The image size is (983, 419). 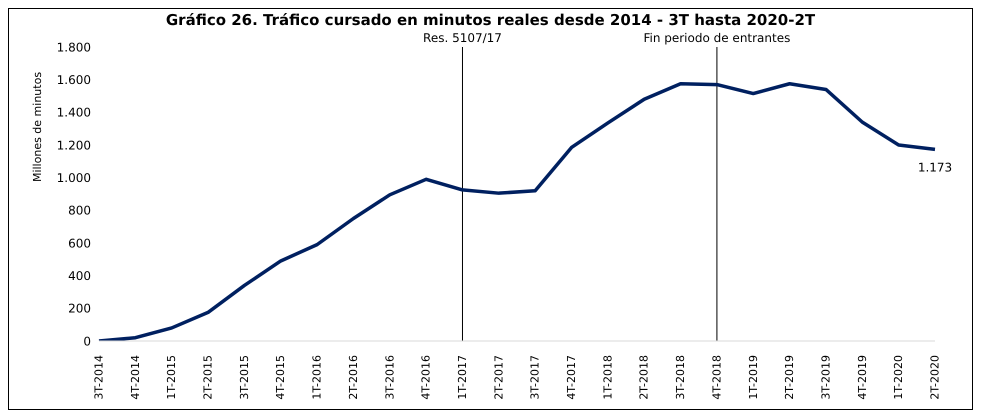 I want to click on x-tick-label: 1T-2017, so click(x=462, y=377).